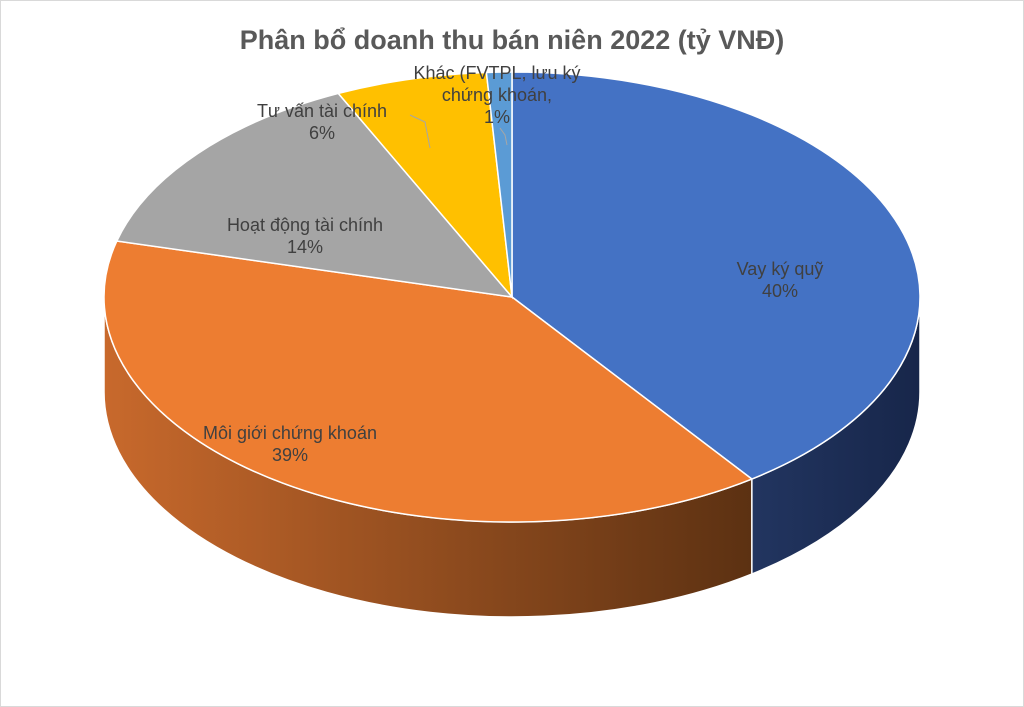  What do you see at coordinates (305, 225) in the screenshot?
I see `category-label: Hoạt động tài chính` at bounding box center [305, 225].